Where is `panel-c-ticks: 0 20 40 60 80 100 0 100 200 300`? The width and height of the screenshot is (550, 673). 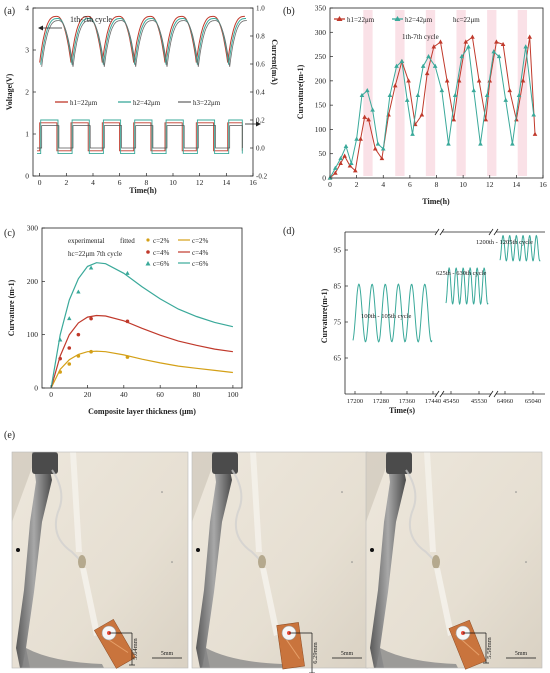 panel-c-ticks: 0 20 40 60 80 100 0 100 200 300 is located at coordinates (133, 312).